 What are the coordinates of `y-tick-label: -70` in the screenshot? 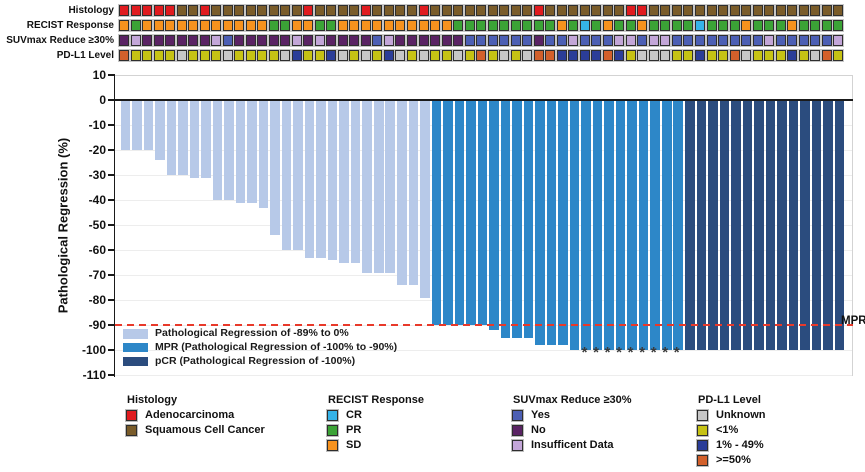 It's located at (97, 275).